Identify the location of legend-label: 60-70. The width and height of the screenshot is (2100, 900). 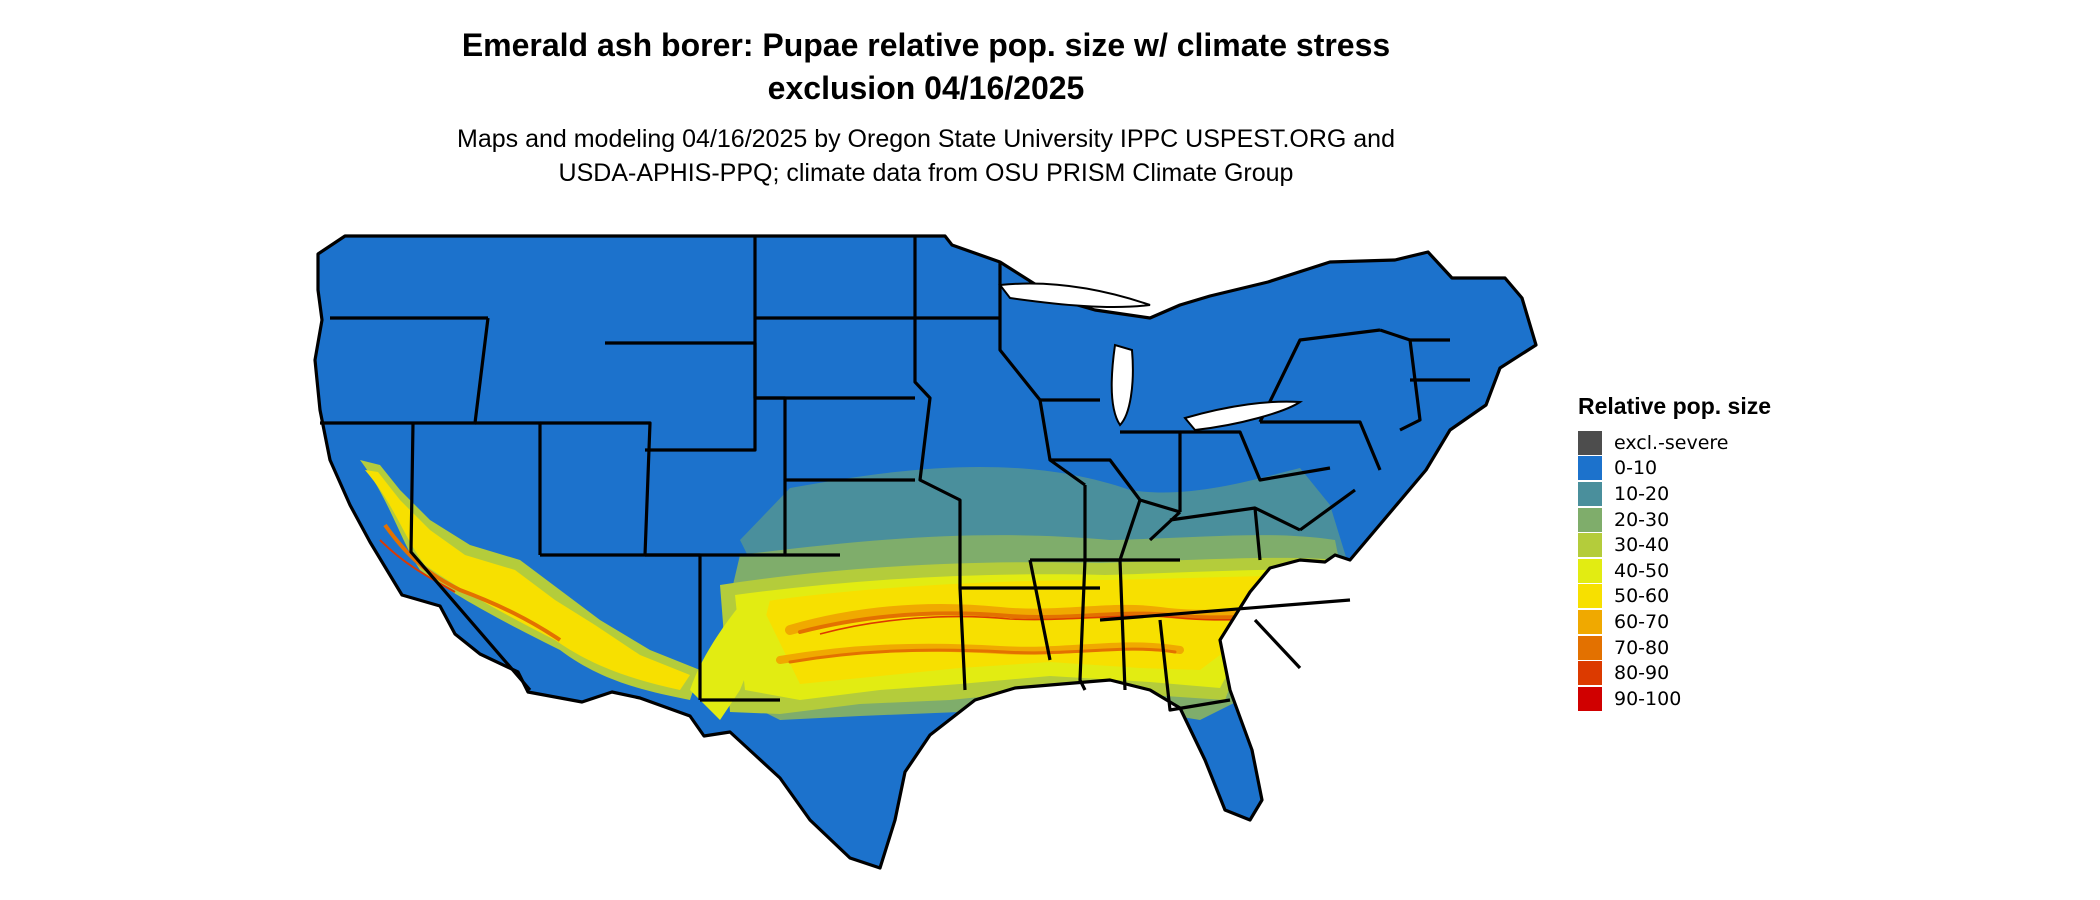
(1642, 621).